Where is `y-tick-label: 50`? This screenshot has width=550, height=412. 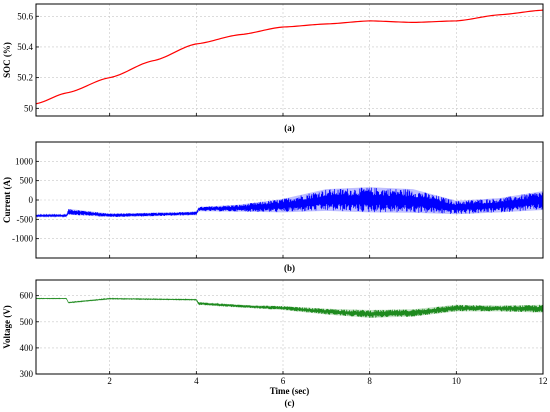 y-tick-label: 50 is located at coordinates (29, 108).